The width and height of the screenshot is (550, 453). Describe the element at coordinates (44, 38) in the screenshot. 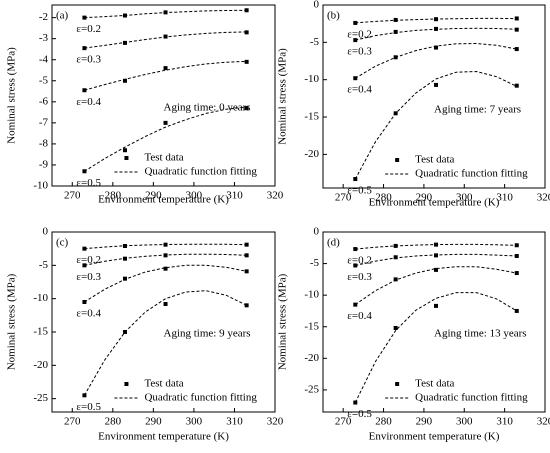

I see `y-tick-label: -3` at that location.